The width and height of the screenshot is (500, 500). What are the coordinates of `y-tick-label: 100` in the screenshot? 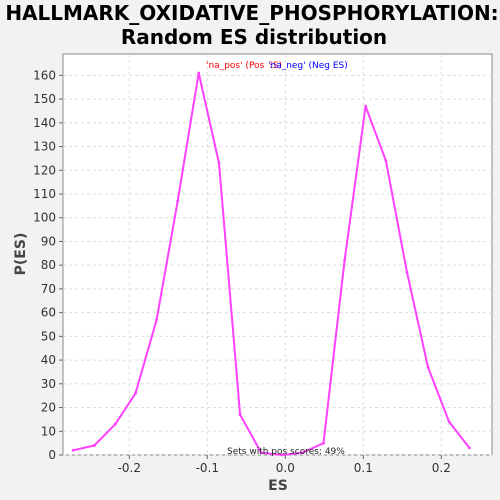 It's located at (44, 218).